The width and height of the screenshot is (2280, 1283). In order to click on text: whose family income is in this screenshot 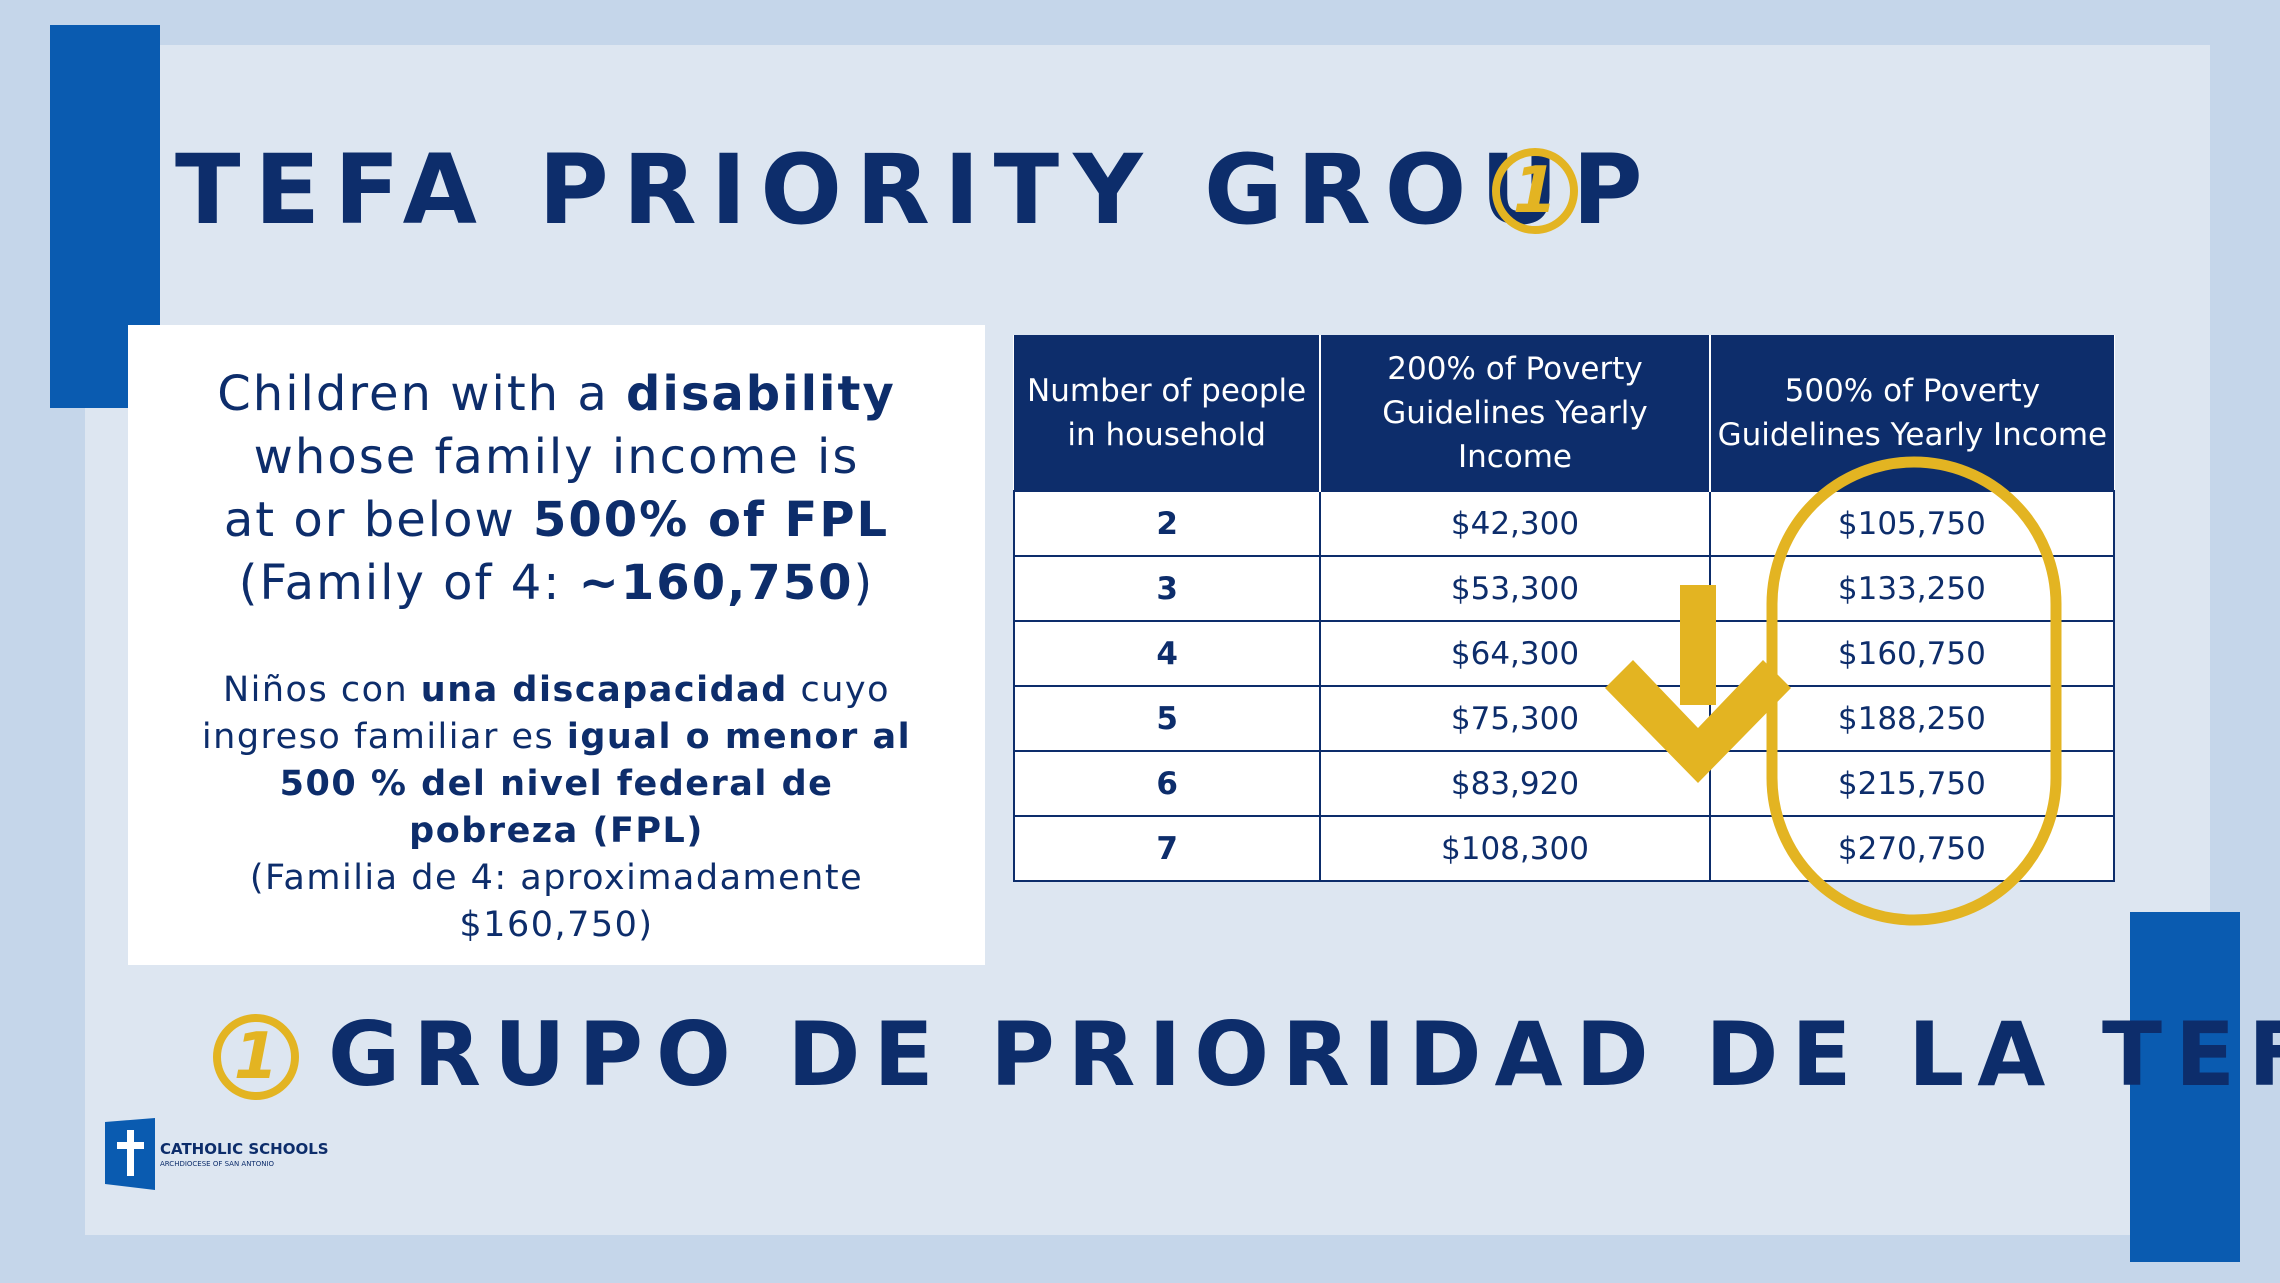, I will do `click(556, 457)`.